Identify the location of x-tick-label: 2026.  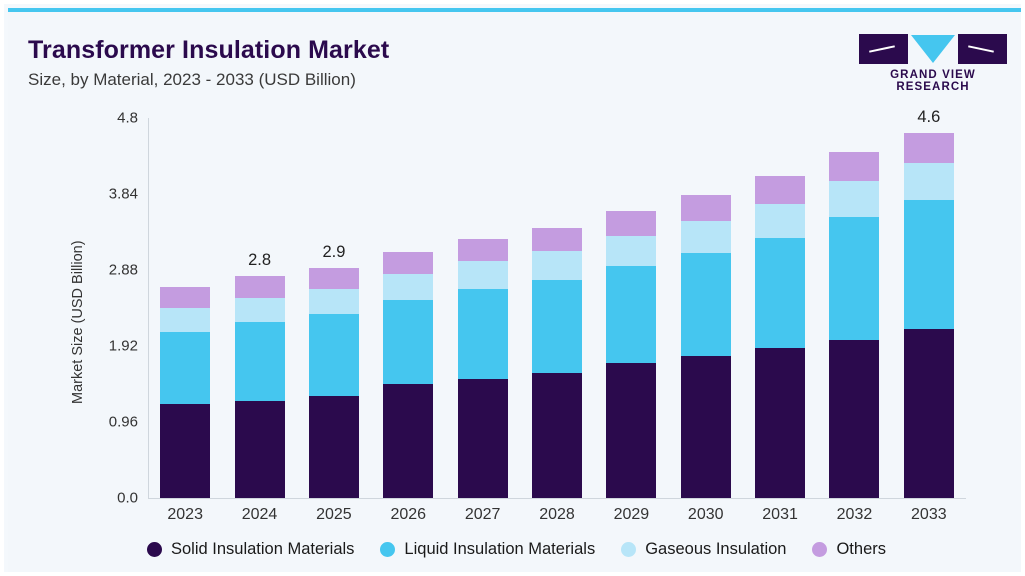
(408, 514).